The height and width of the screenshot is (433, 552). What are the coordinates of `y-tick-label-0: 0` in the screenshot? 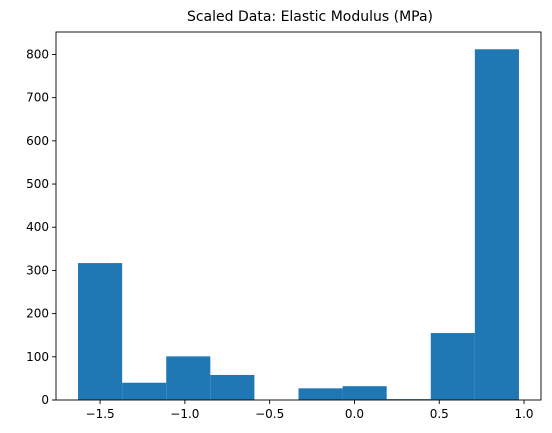 It's located at (45, 400).